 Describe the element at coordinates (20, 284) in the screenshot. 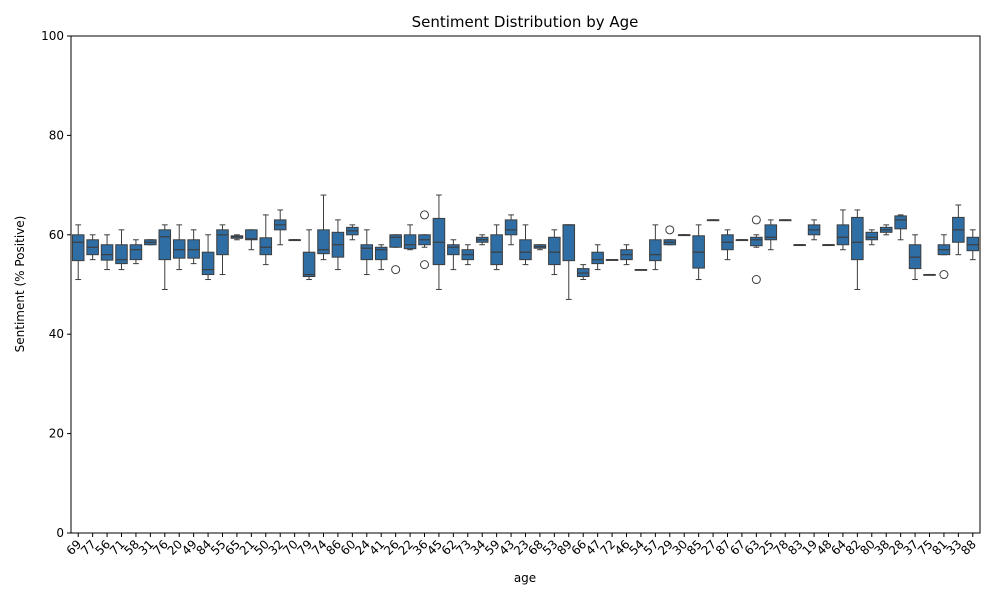

I see `y-axis-label: Sentiment (% Positive)` at that location.